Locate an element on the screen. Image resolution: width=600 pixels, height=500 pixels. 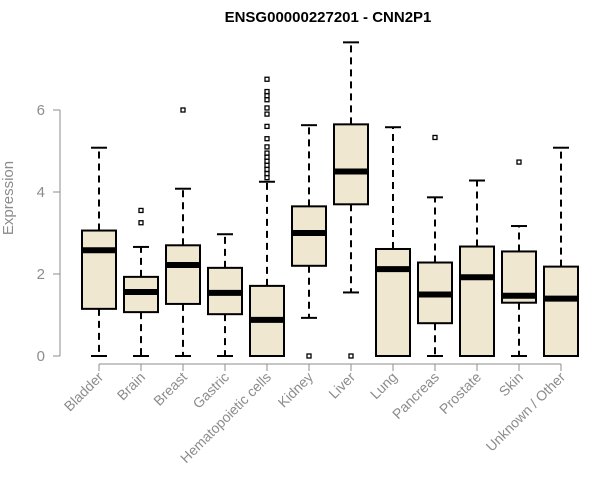
box-pancreas is located at coordinates (435, 245).